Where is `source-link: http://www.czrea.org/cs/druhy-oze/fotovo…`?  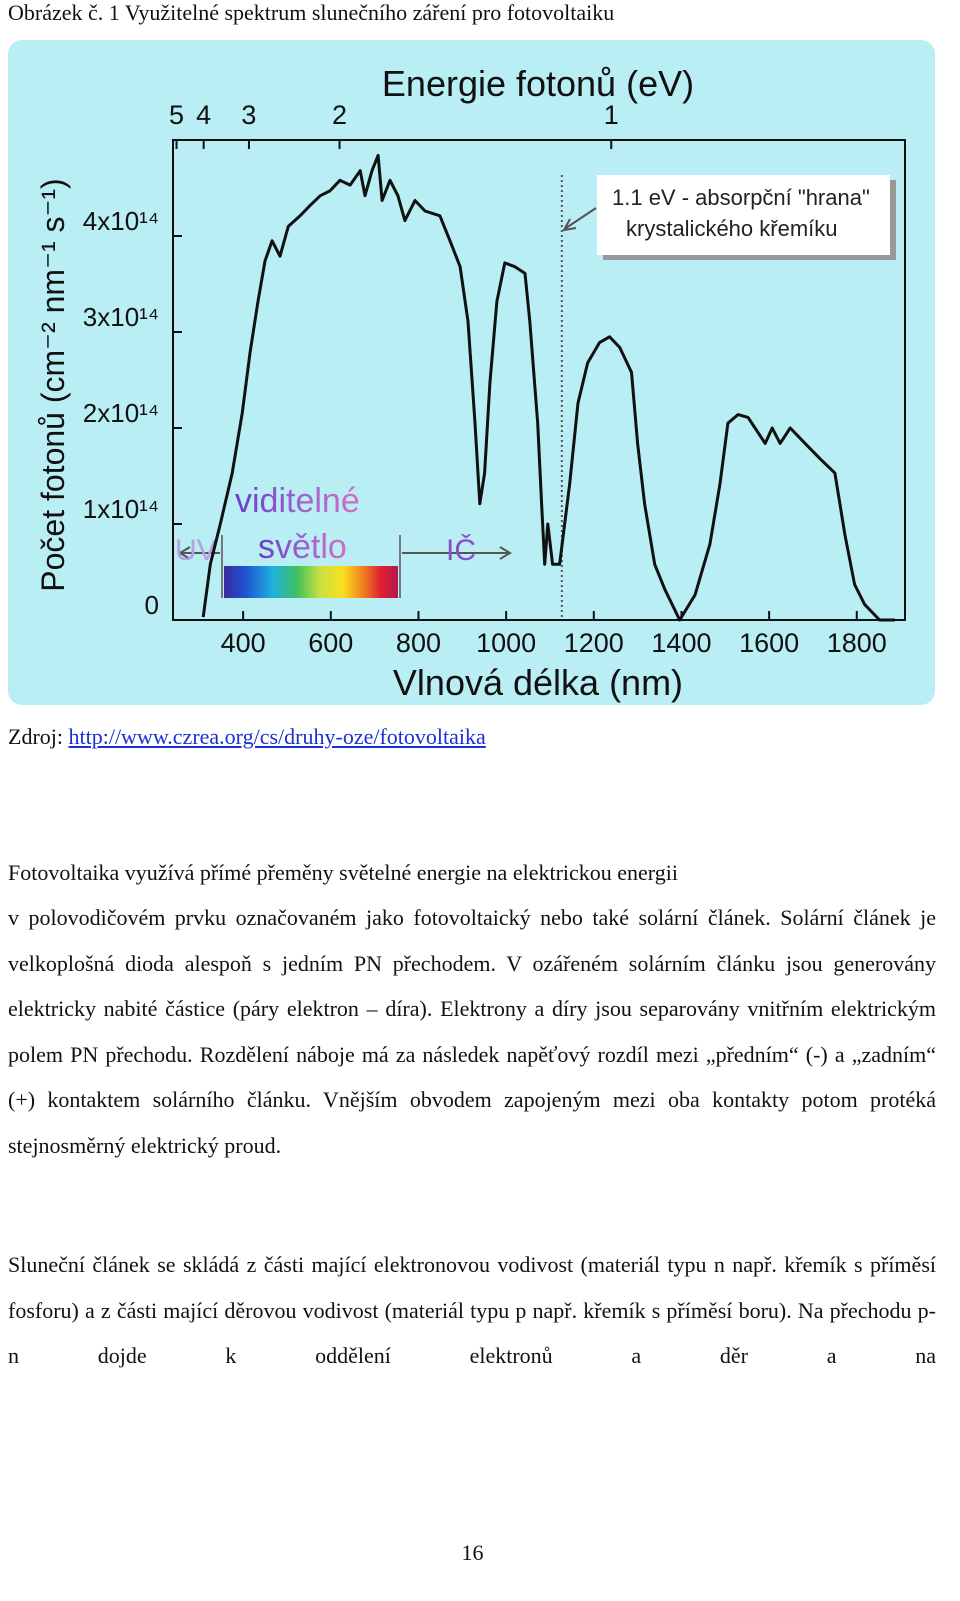
source-link: http://www.czrea.org/cs/druhy-oze/fotovo… is located at coordinates (277, 736).